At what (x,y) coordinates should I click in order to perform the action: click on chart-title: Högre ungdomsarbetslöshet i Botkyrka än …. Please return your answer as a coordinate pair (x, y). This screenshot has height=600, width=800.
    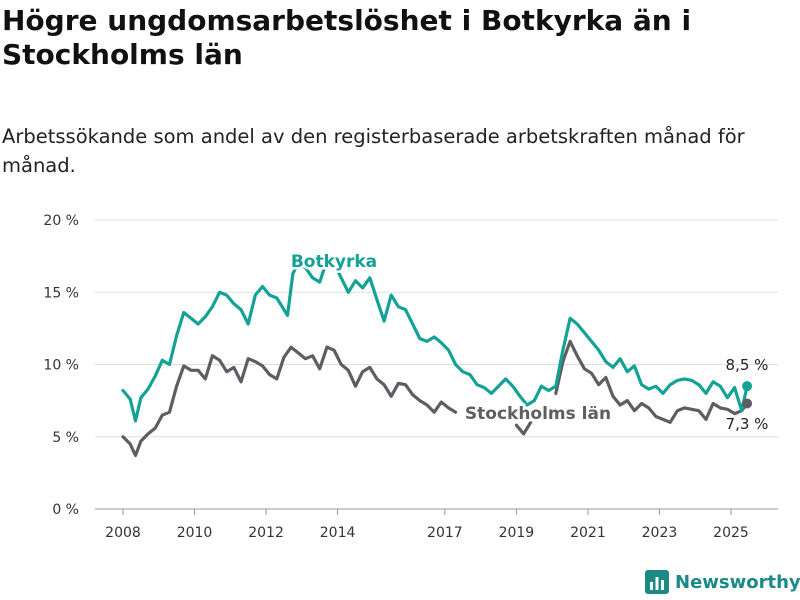
    Looking at the image, I should click on (347, 37).